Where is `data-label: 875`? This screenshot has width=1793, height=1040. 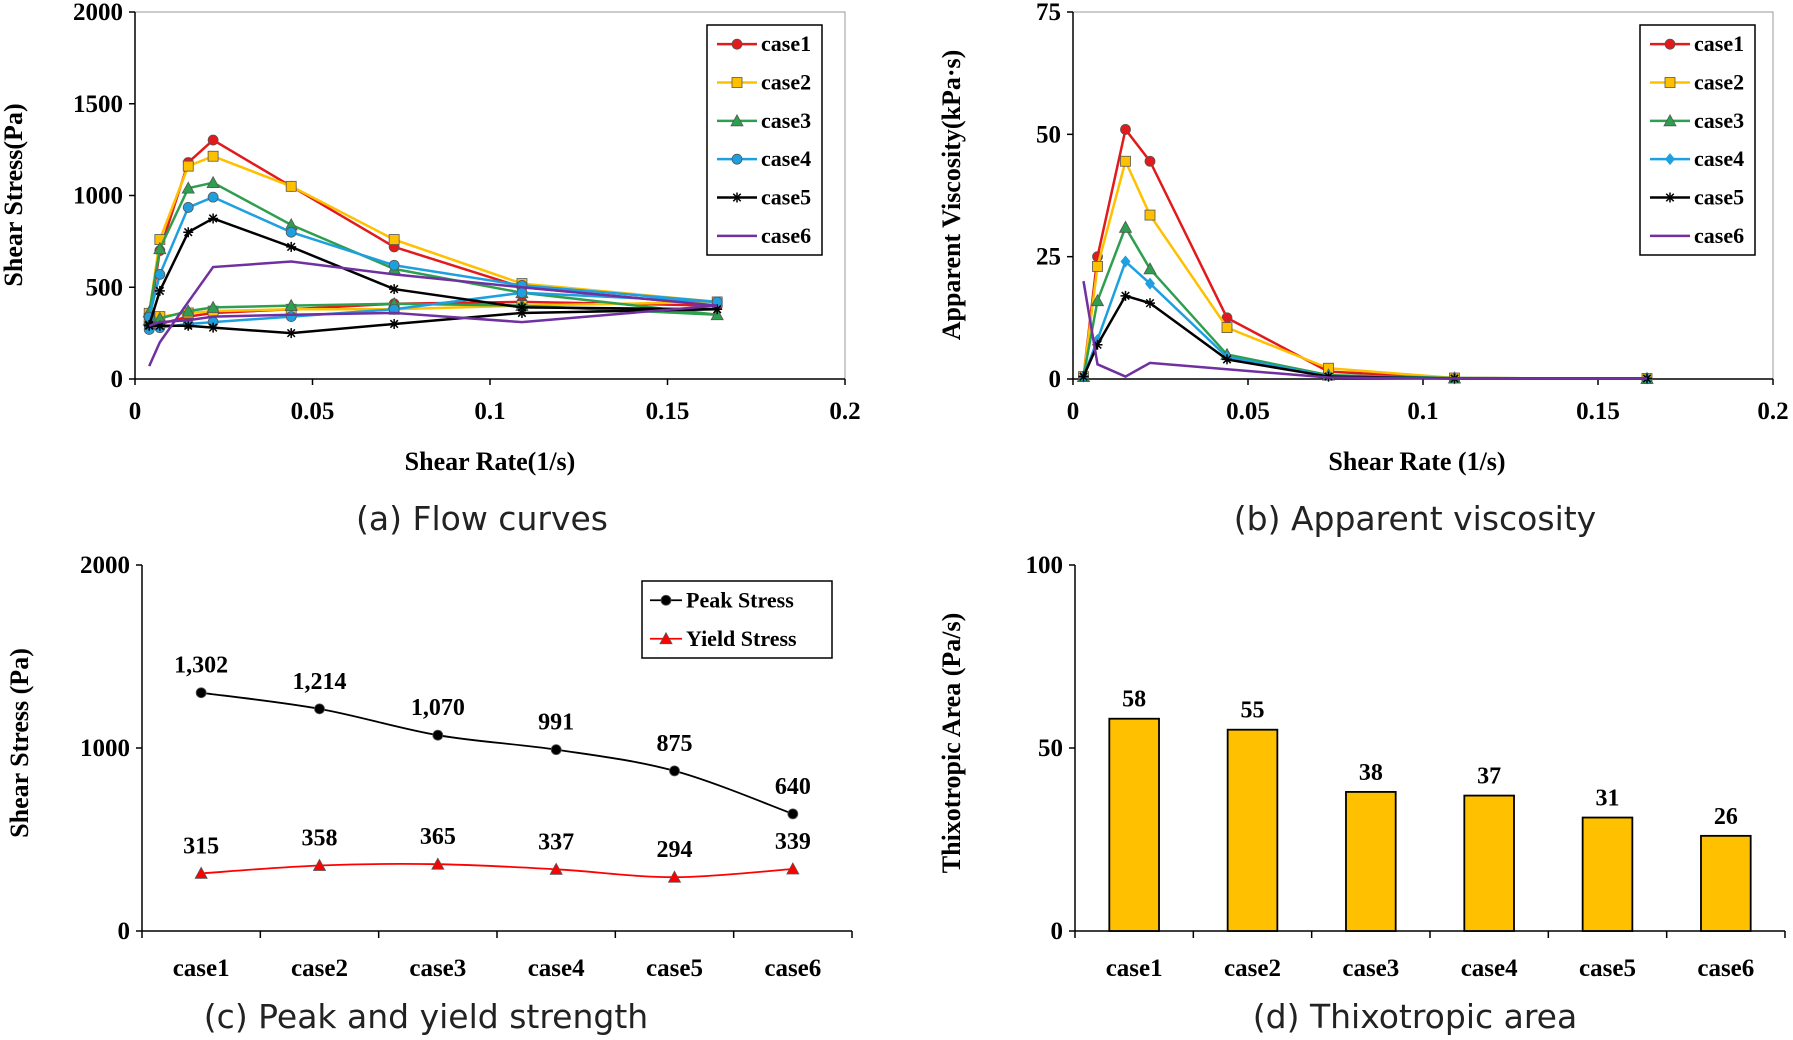
data-label: 875 is located at coordinates (675, 744).